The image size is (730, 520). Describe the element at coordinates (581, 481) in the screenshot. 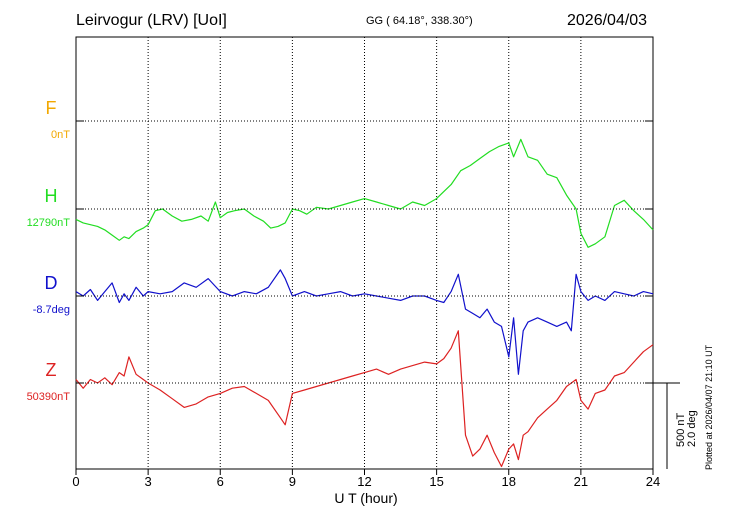

I see `x-tick-label-21: 21` at that location.